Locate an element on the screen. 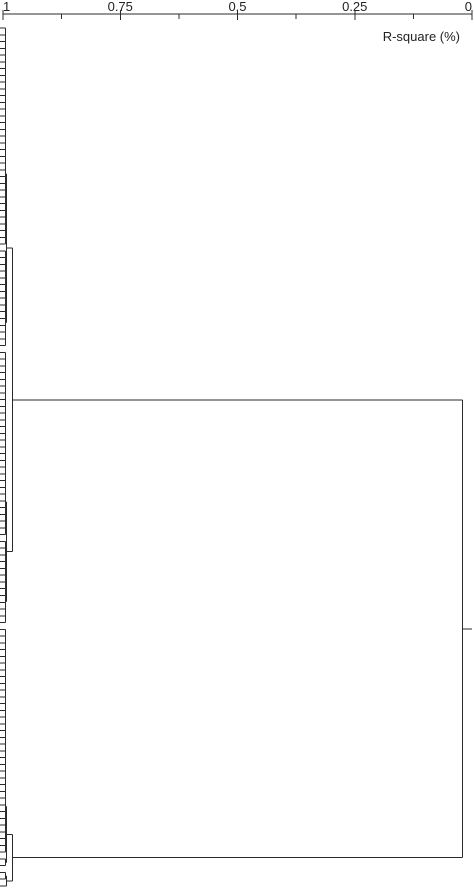 The image size is (474, 890). x-tick-label: 0.5 is located at coordinates (237, 7).